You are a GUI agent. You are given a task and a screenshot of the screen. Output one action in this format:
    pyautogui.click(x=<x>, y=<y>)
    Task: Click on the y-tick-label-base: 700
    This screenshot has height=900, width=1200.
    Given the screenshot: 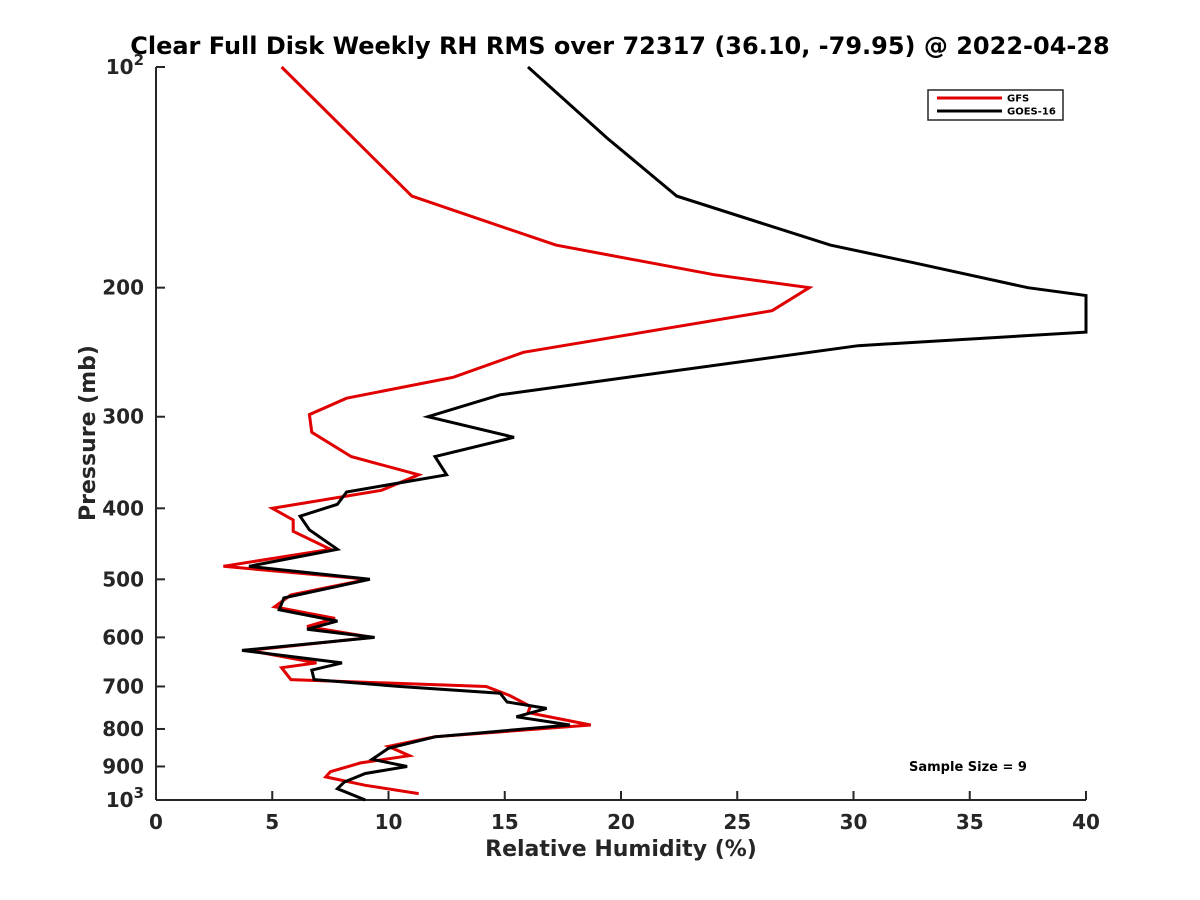 What is the action you would take?
    pyautogui.click(x=123, y=686)
    